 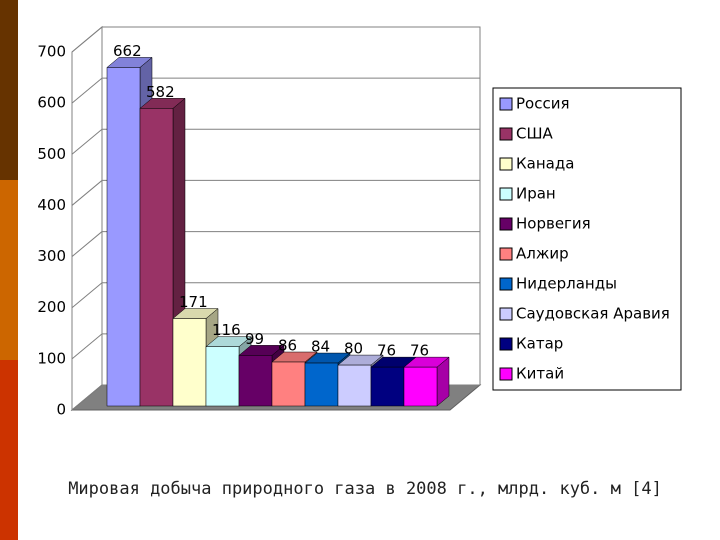 I want to click on value-label: 86, so click(x=287, y=346).